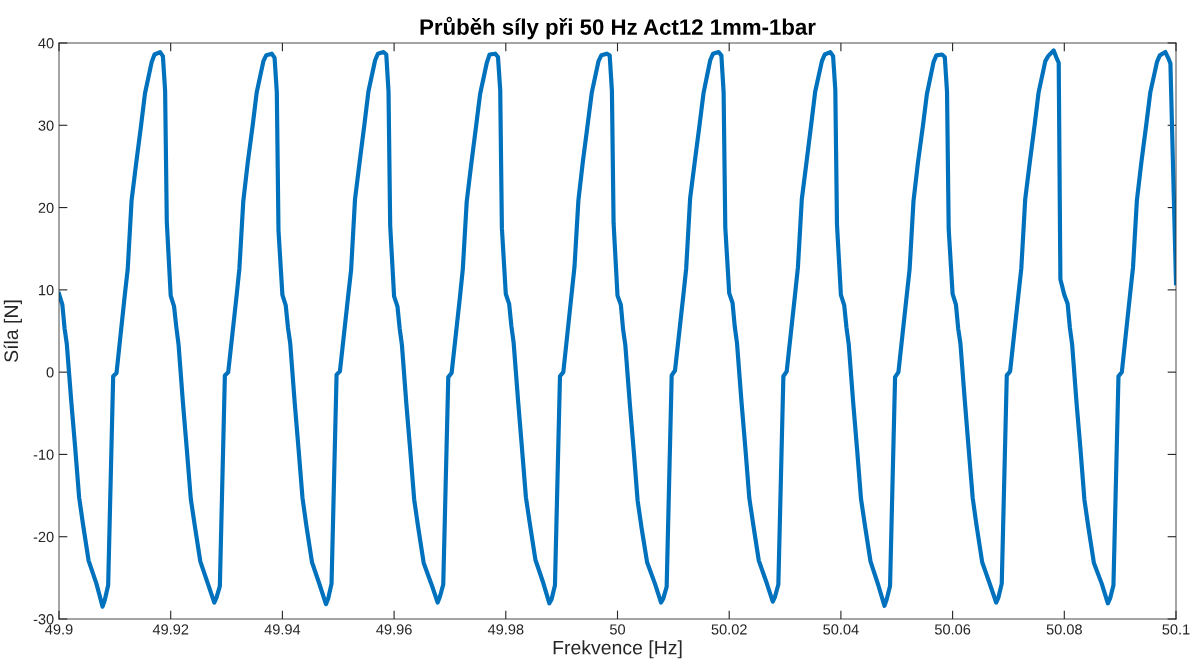  What do you see at coordinates (618, 28) in the screenshot?
I see `chart-title: Průběh síly při 50 Hz Act12 1mm-1bar` at bounding box center [618, 28].